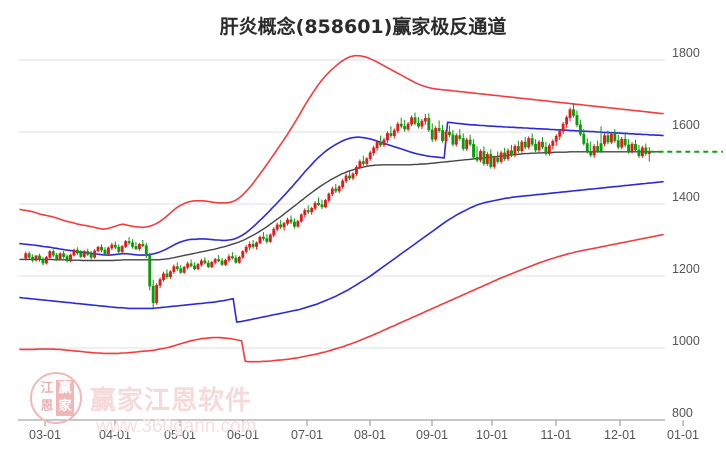  What do you see at coordinates (686, 53) in the screenshot?
I see `y-tick-label: 1800` at bounding box center [686, 53].